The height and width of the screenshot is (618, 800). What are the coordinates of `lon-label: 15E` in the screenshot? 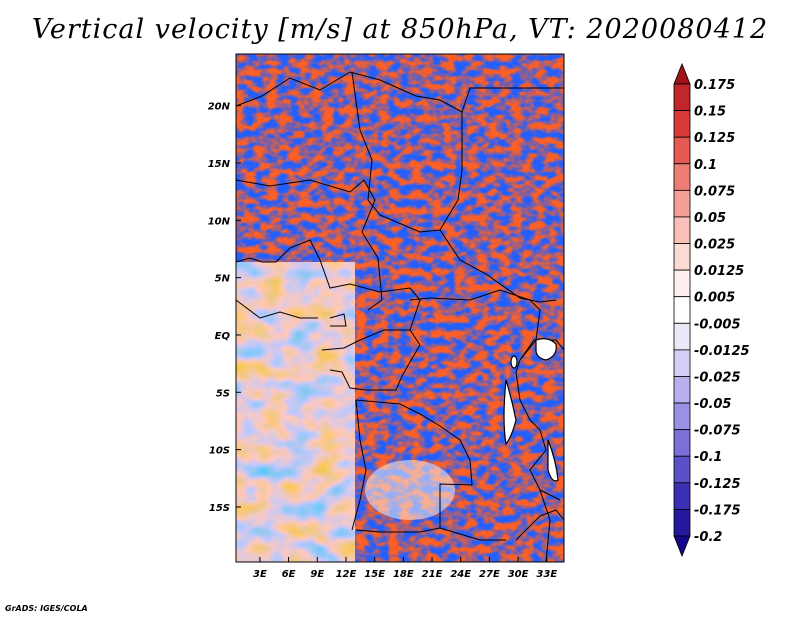 It's located at (374, 574).